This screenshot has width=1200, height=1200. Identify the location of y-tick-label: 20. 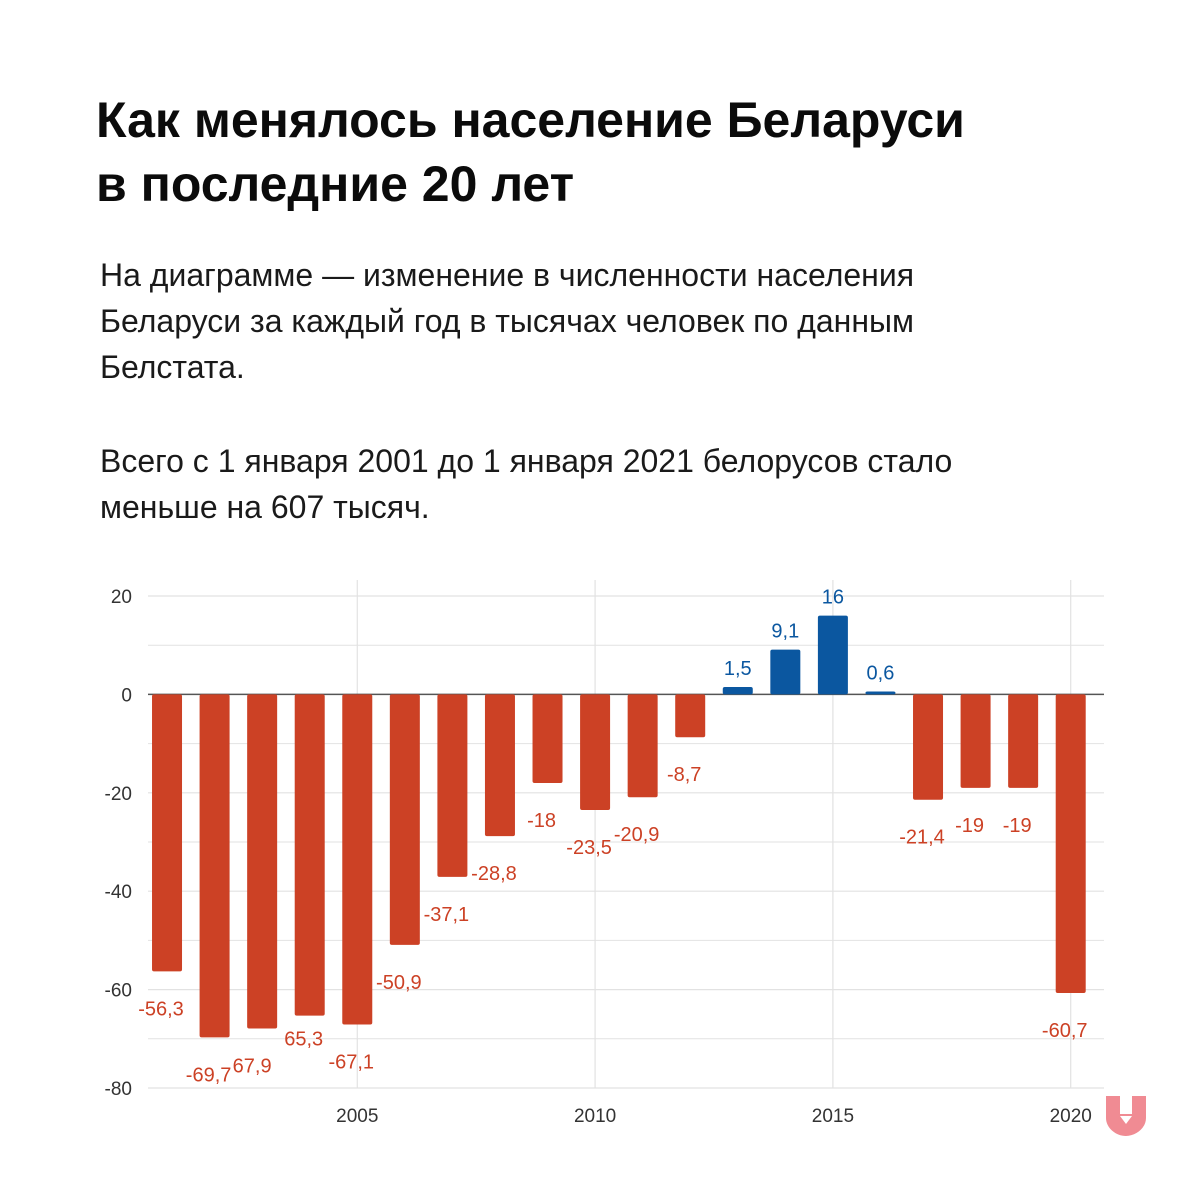
(121, 597).